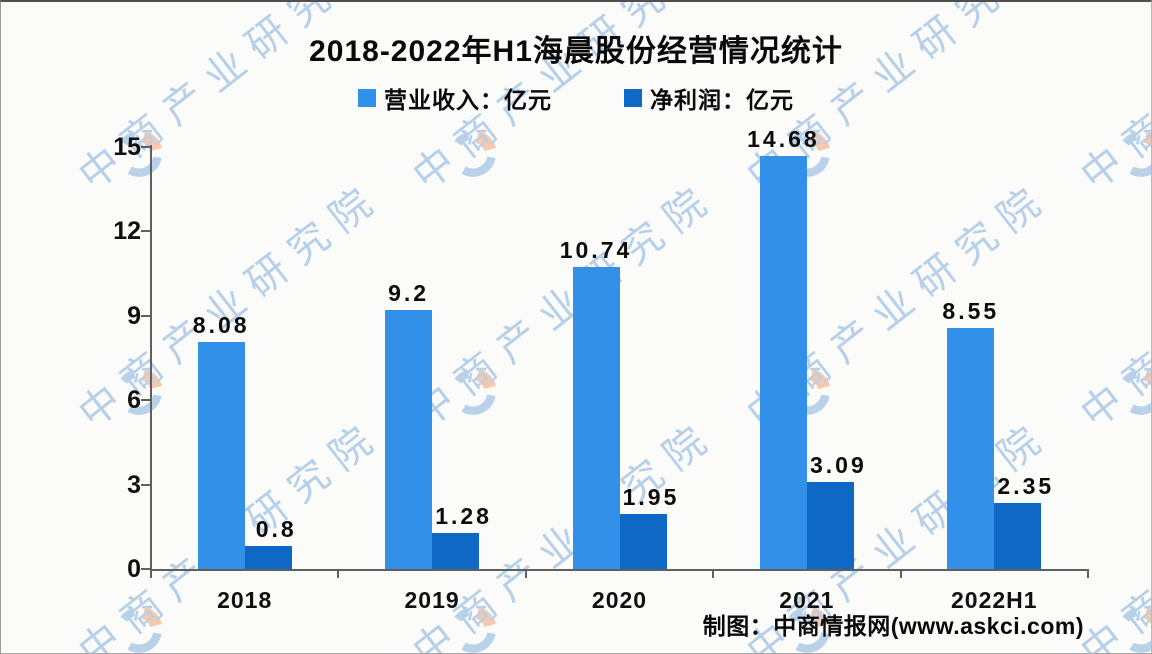 This screenshot has width=1152, height=654. I want to click on bar-profit-2021, so click(830, 525).